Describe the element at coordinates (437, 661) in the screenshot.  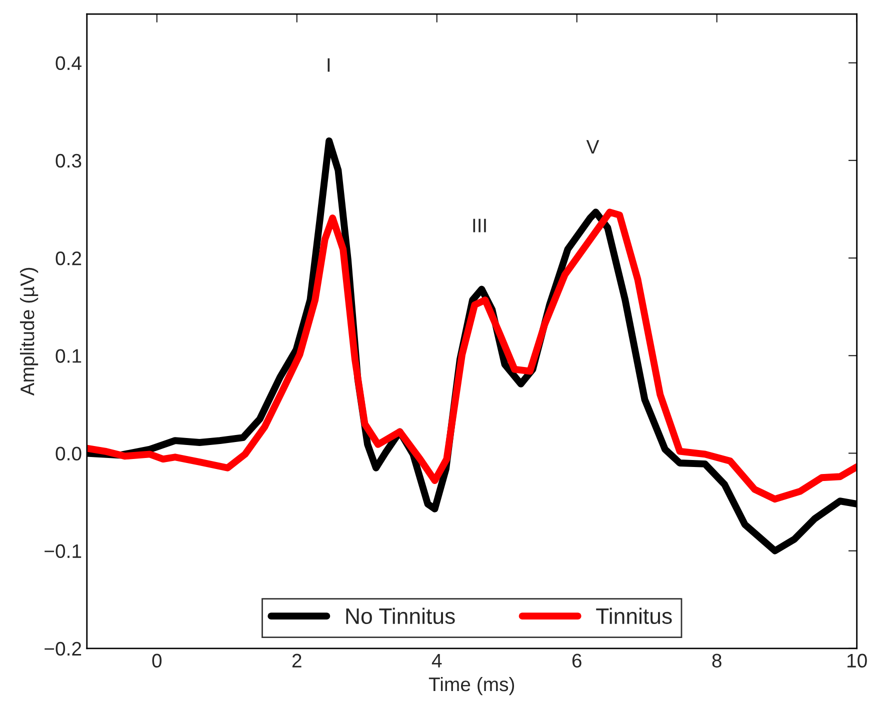
I see `x-tick-label: 4` at that location.